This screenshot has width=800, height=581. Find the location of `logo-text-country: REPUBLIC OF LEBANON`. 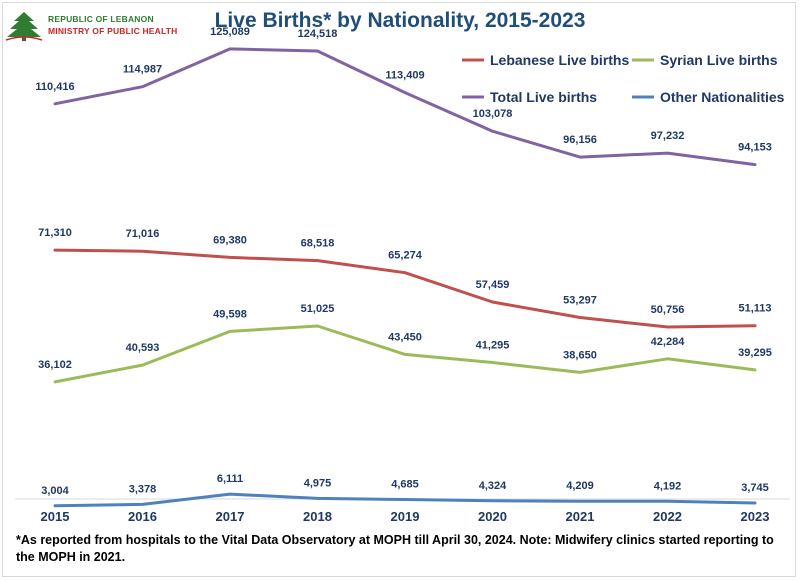

logo-text-country: REPUBLIC OF LEBANON is located at coordinates (101, 19).